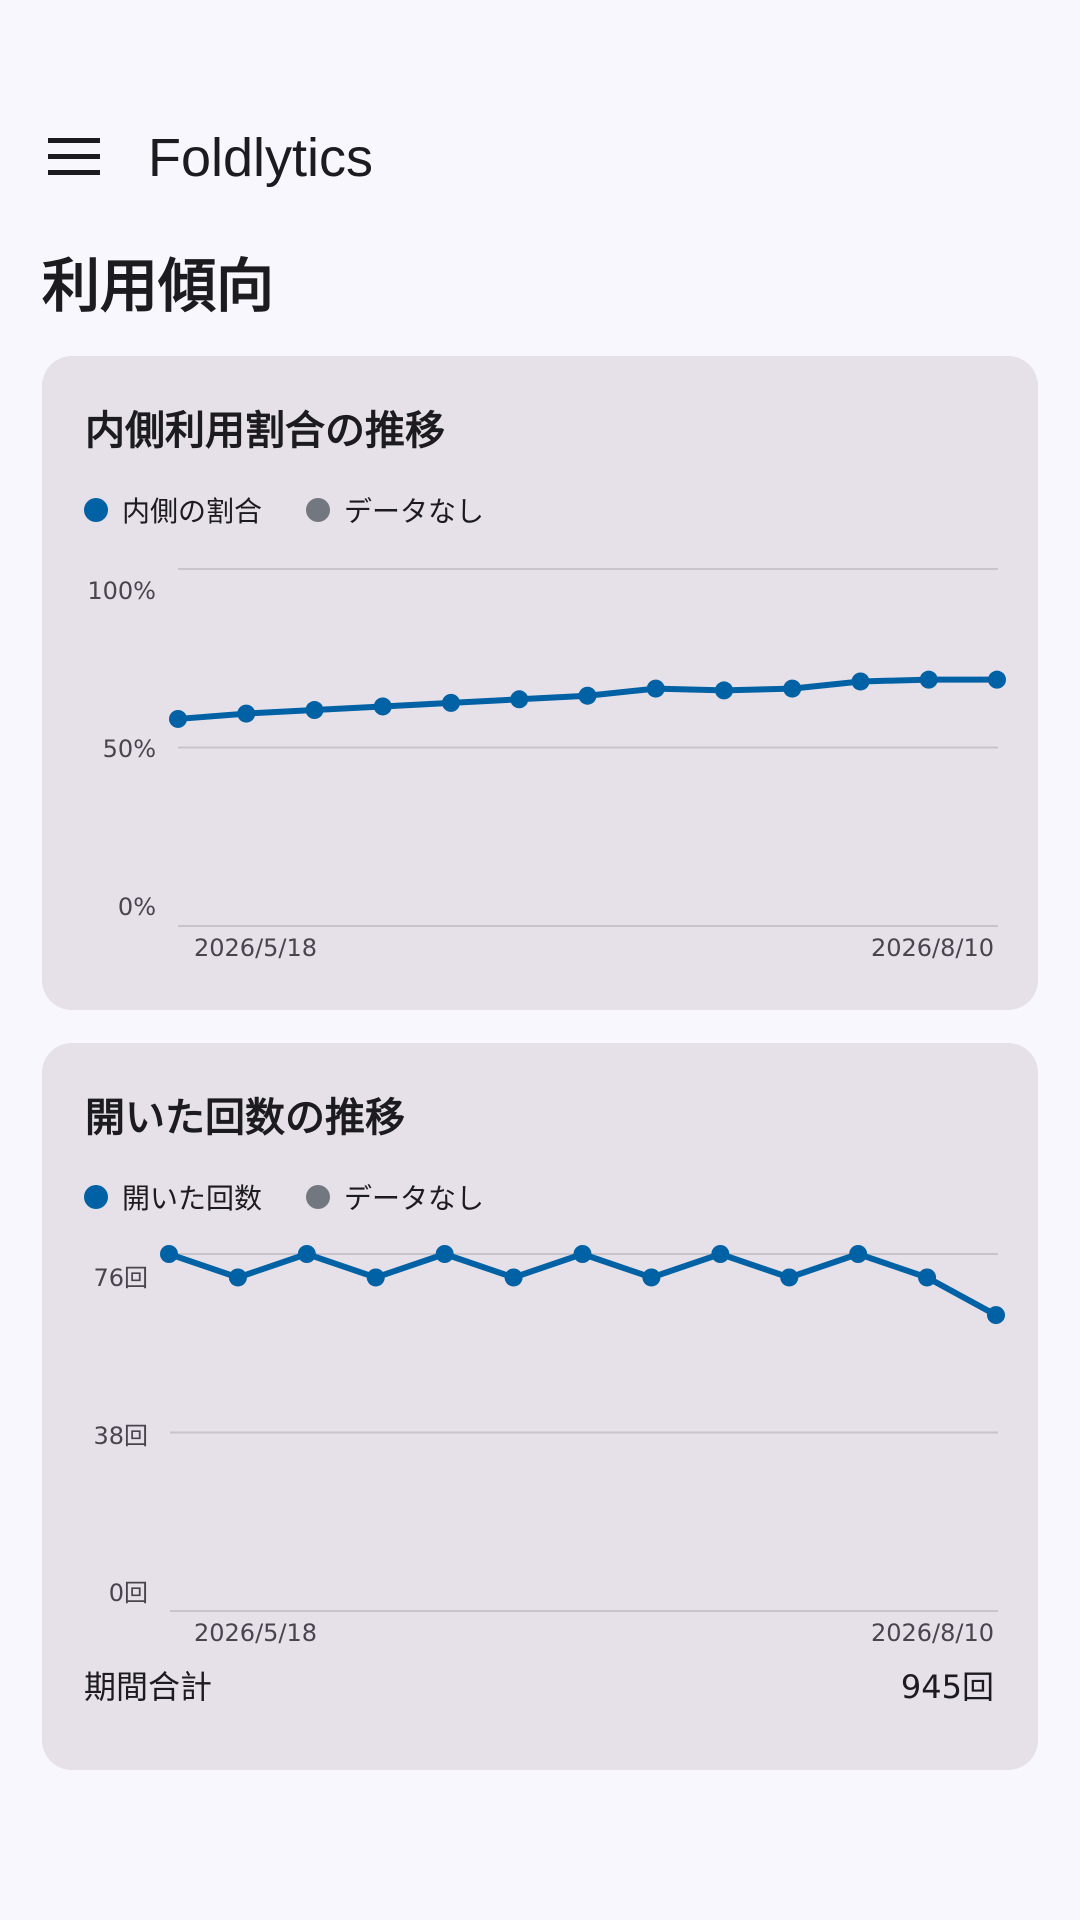  I want to click on summary-value: 945回, so click(947, 1687).